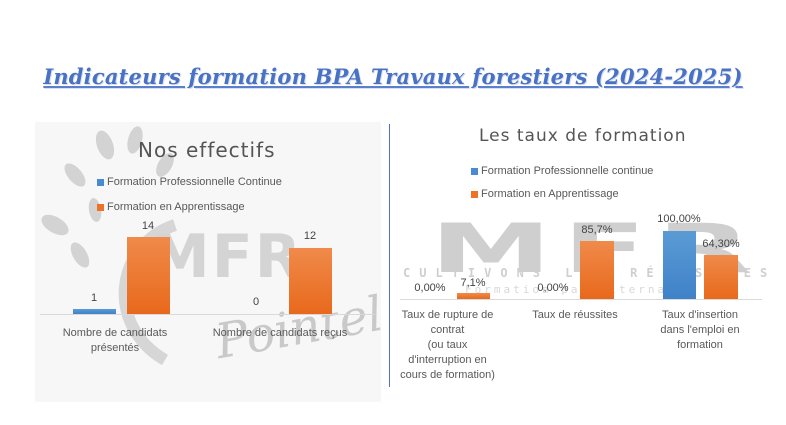 Image resolution: width=786 pixels, height=425 pixels. I want to click on data-label: 0, so click(256, 302).